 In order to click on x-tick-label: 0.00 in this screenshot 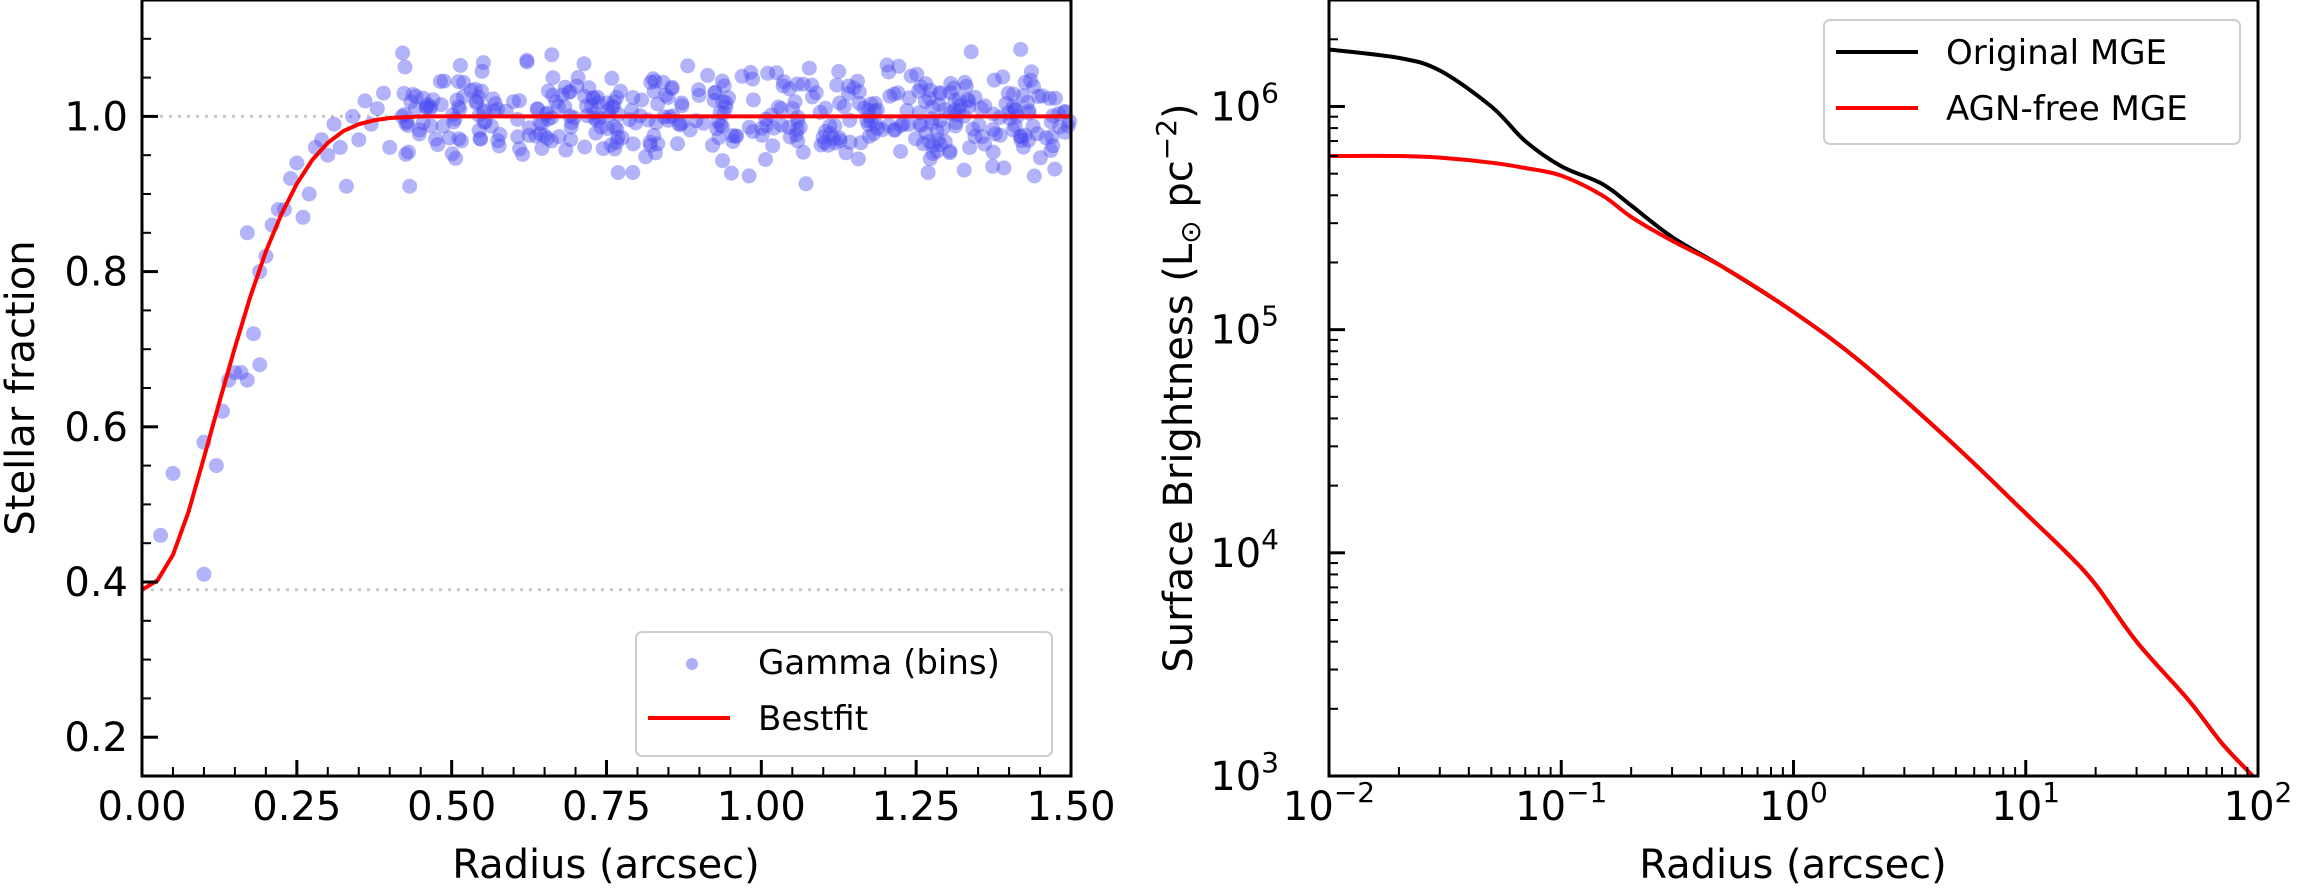, I will do `click(141, 807)`.